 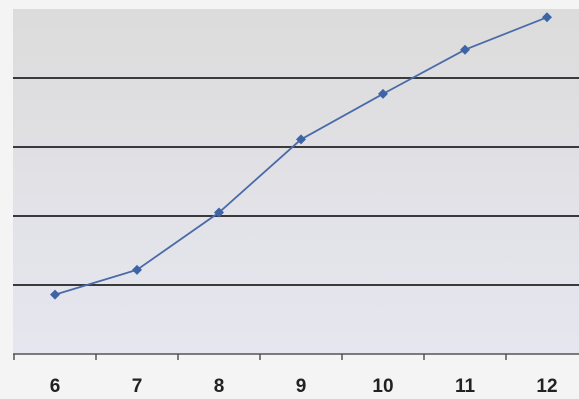 I want to click on x-axis, so click(x=296, y=356).